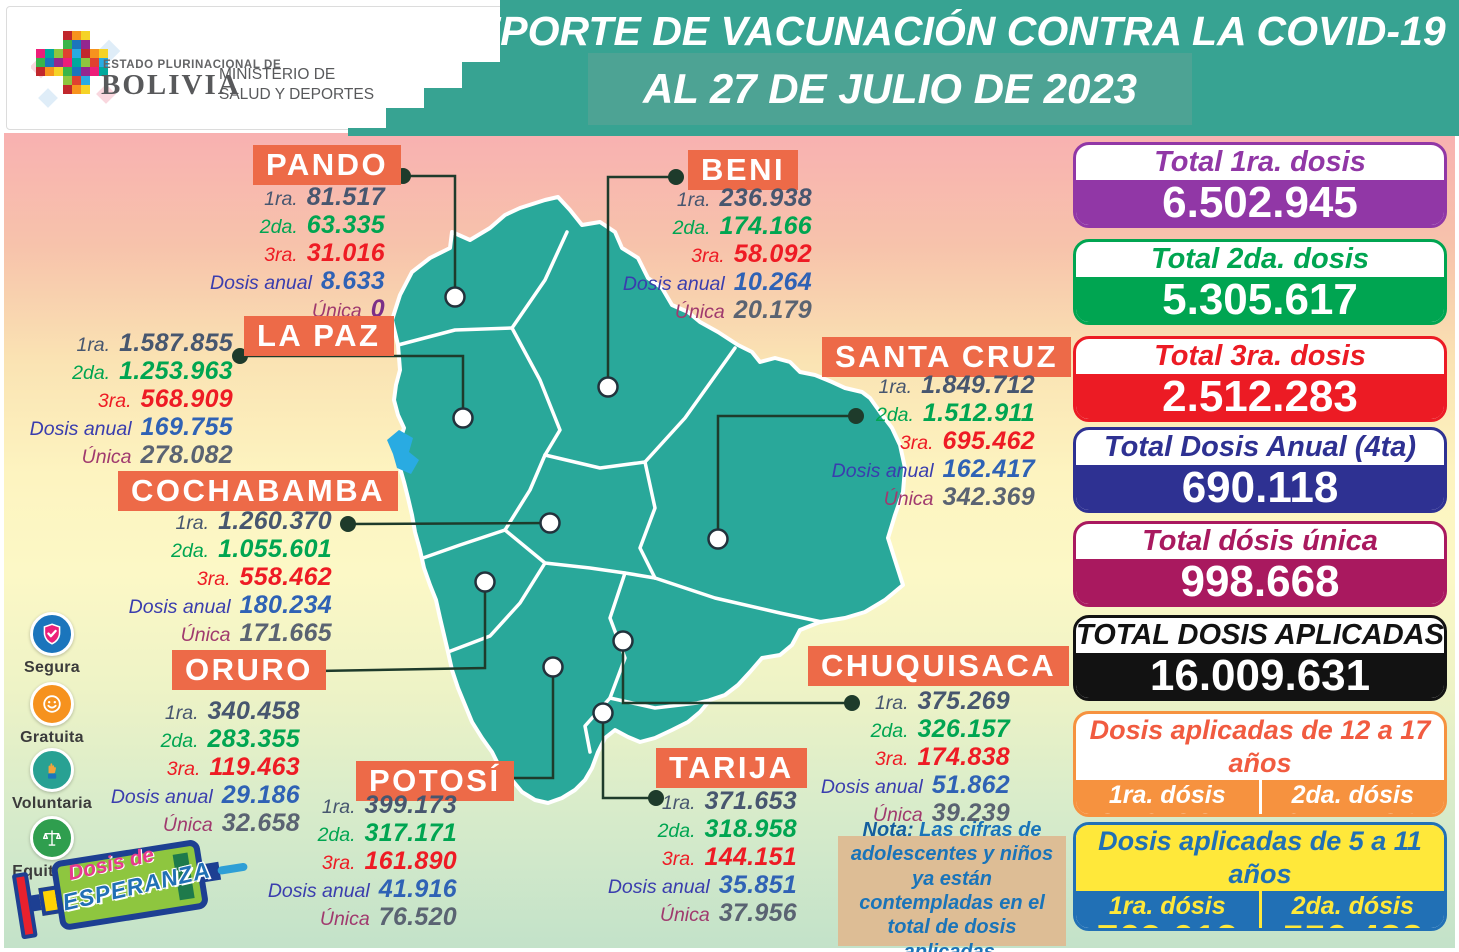 The image size is (1459, 952). I want to click on dose-value: 695.462, so click(988, 441).